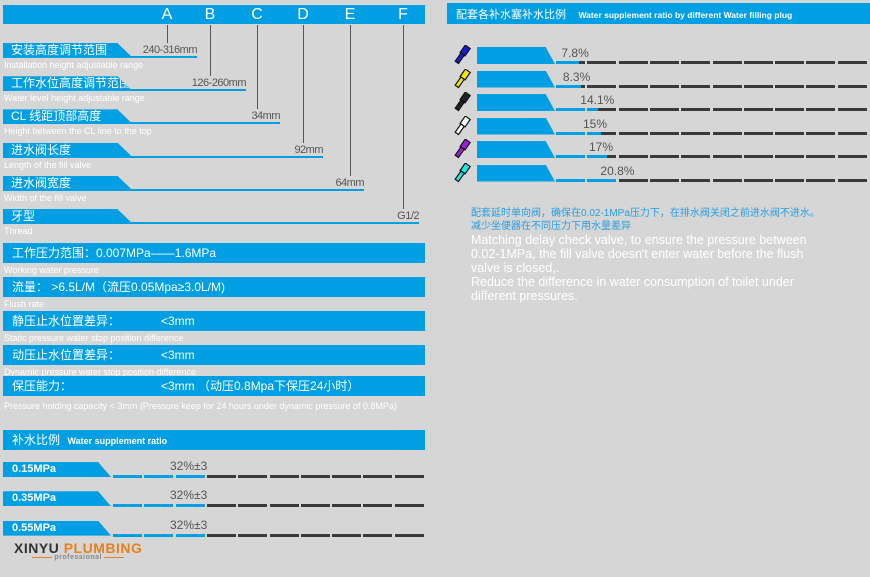  I want to click on spec-row: 动压止水位置差异： <3mm, so click(214, 355).